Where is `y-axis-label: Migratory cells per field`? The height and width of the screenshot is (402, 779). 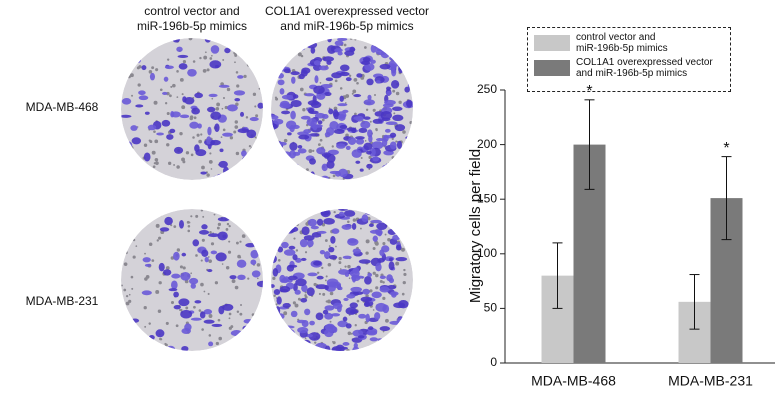
y-axis-label: Migratory cells per field is located at coordinates (475, 226).